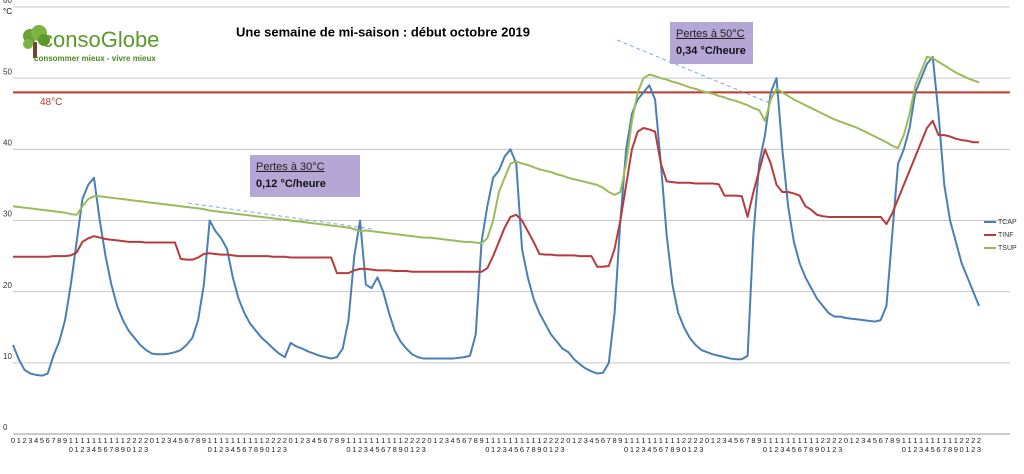 This screenshot has width=1024, height=474. Describe the element at coordinates (95, 58) in the screenshot. I see `logo-tagline: consommer mieux - vivre mieux` at that location.